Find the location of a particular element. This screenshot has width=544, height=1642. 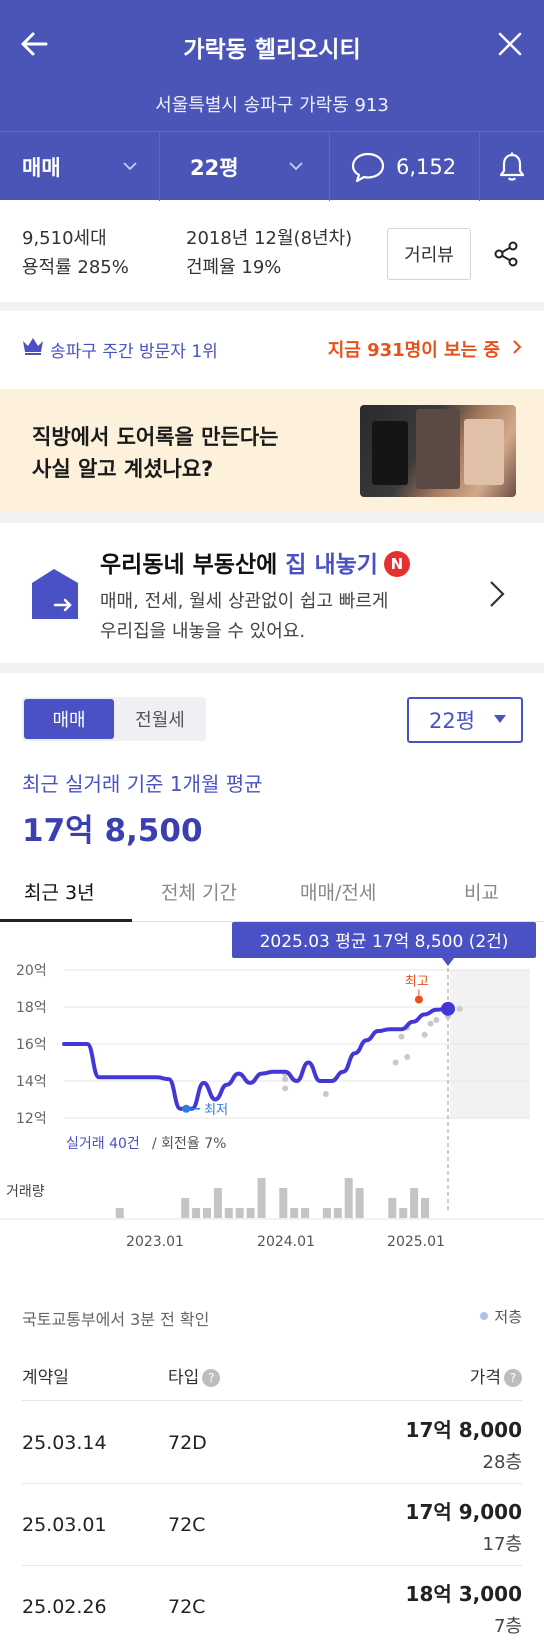

visitor-rank-bar: 송파구 주간 방문자 1위 지금 931명이 보는 중 is located at coordinates (272, 349).